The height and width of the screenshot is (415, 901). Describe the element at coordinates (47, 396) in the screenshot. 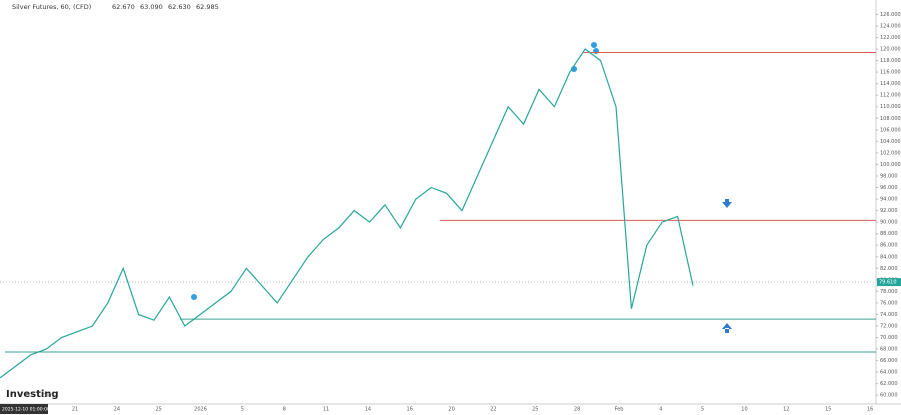

I see `logo-suffix: .com` at that location.